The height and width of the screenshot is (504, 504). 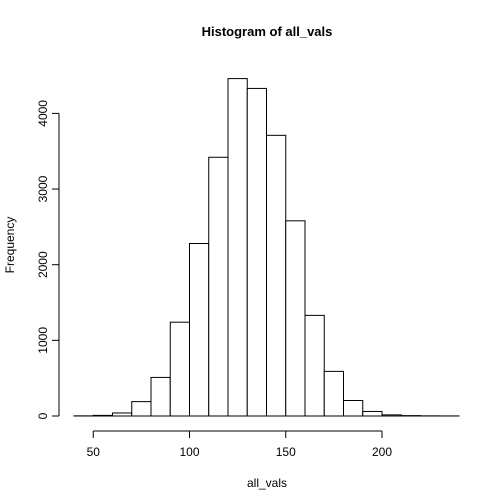 I want to click on x-tick-label: 200, so click(x=382, y=452).